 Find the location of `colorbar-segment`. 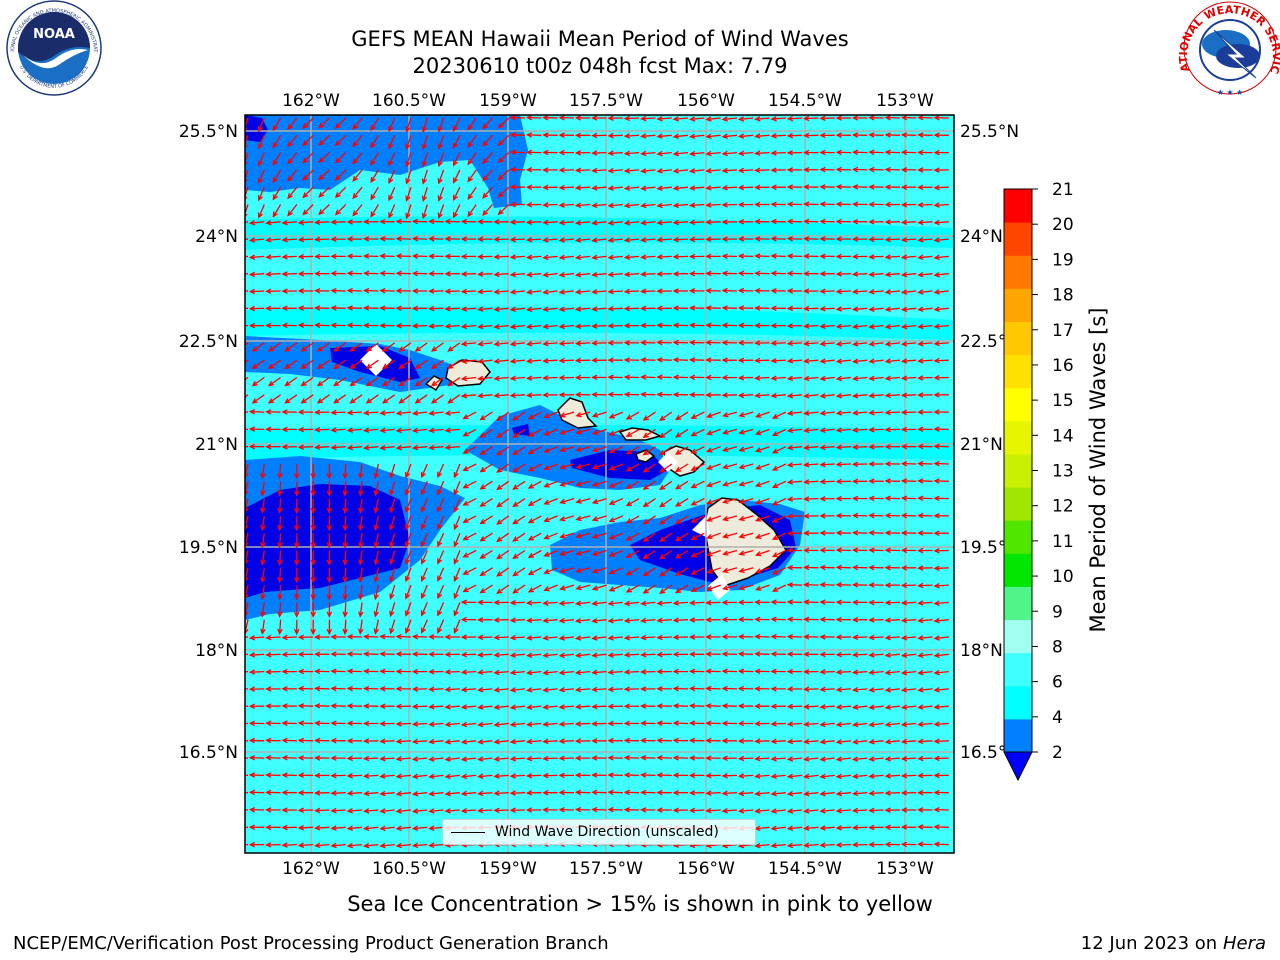

colorbar-segment is located at coordinates (1018, 669).